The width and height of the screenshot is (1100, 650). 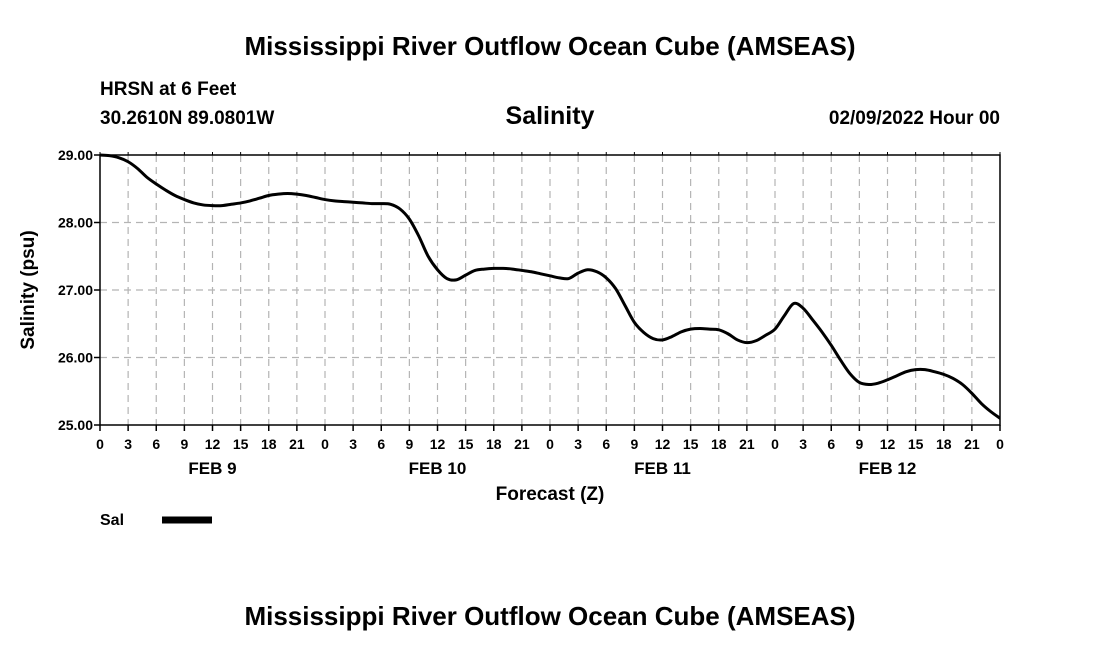 What do you see at coordinates (187, 118) in the screenshot?
I see `station-coordinates: 30.2610N 89.0801W` at bounding box center [187, 118].